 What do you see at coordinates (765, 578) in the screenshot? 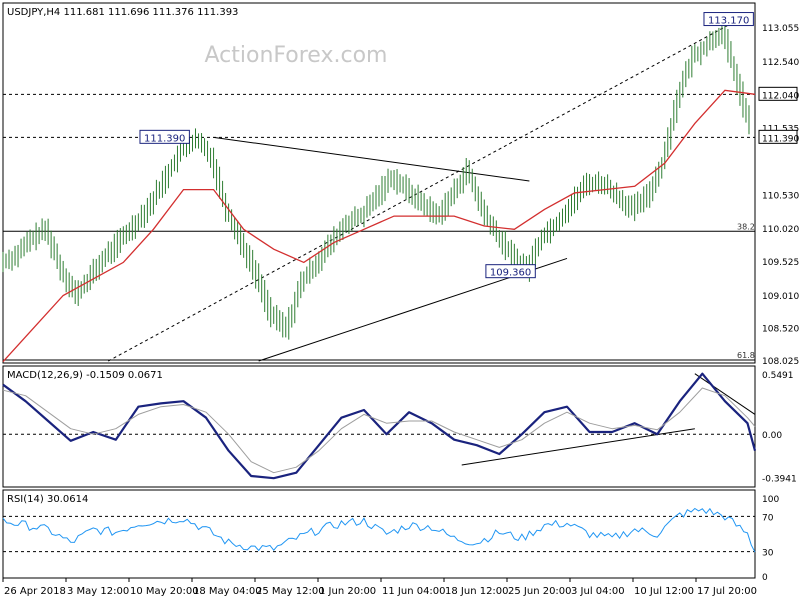
I see `y-tick-label: 0` at bounding box center [765, 578].